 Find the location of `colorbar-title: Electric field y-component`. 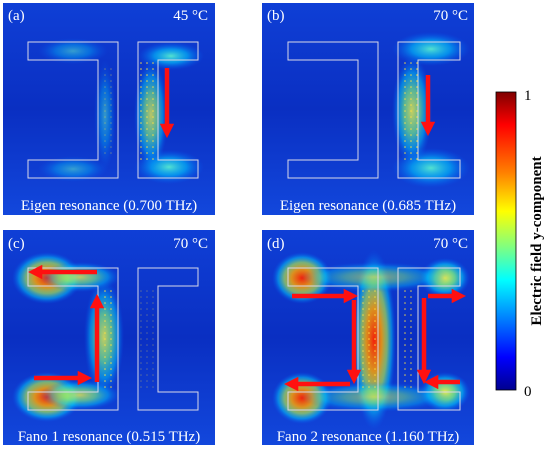

colorbar-title: Electric field y-component is located at coordinates (537, 240).